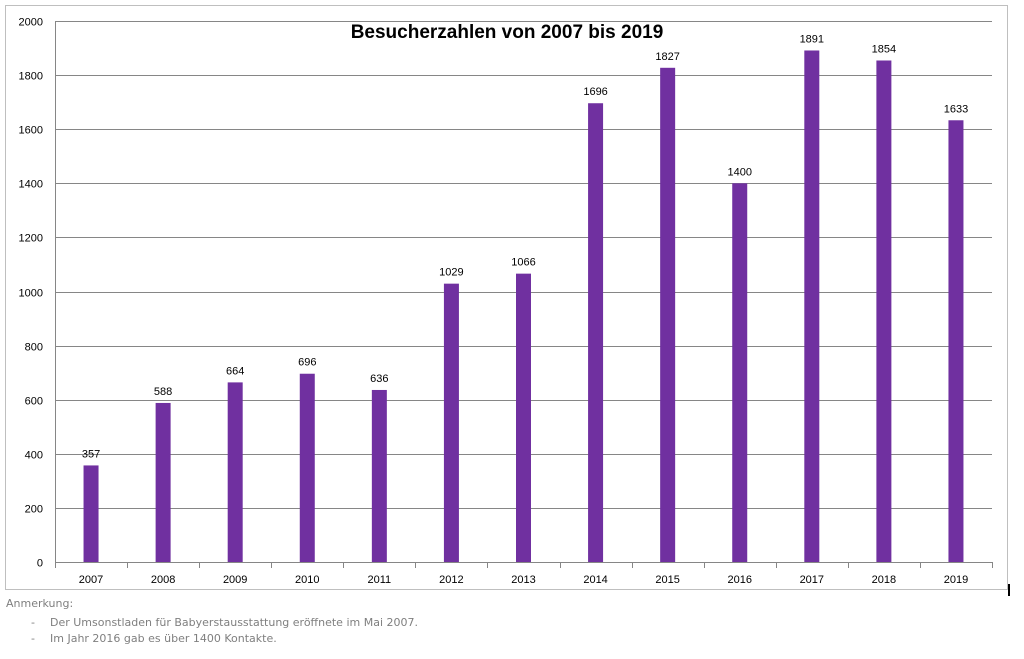 The width and height of the screenshot is (1024, 659). Describe the element at coordinates (163, 638) in the screenshot. I see `note-text: Im Jahr 2016 gab es über 1400 Kontakte.` at that location.